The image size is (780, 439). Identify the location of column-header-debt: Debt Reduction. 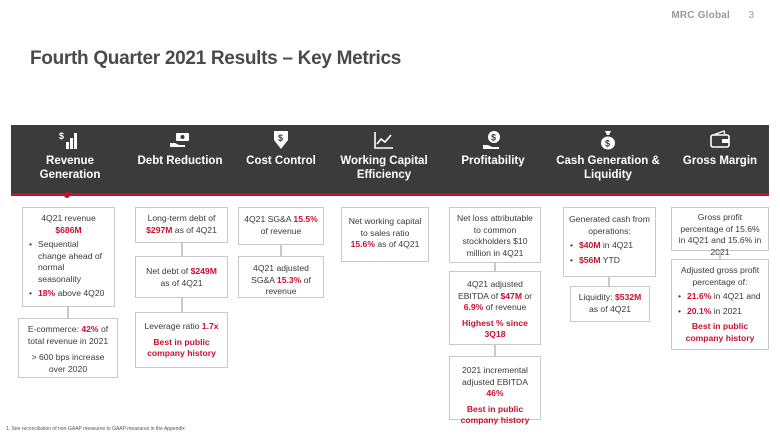
(180, 149).